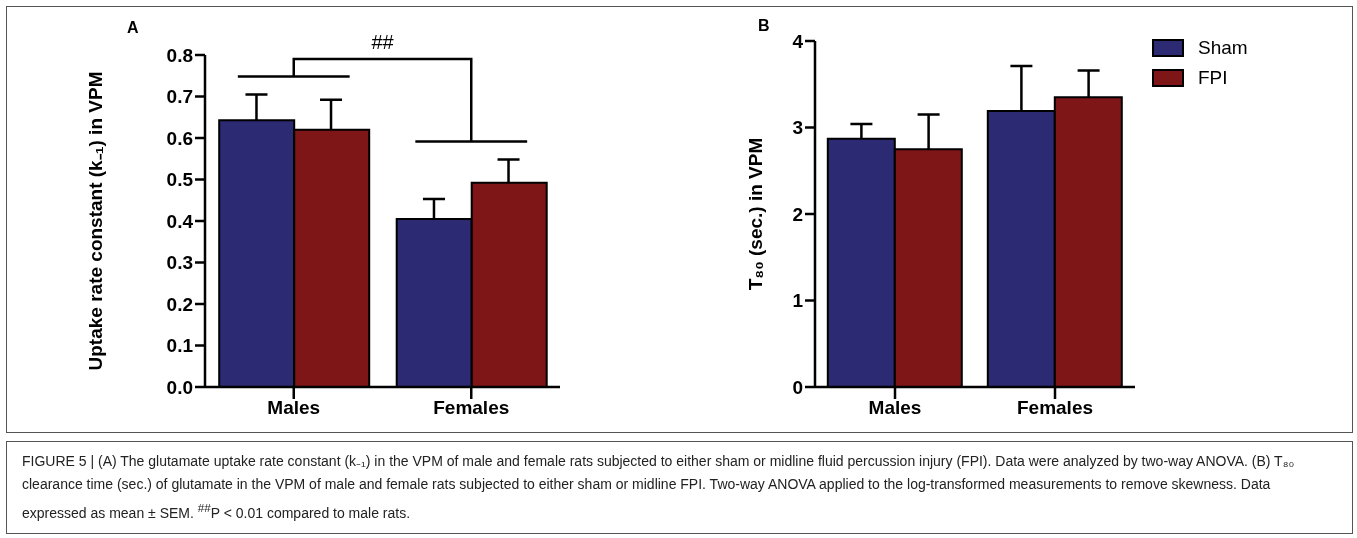 This screenshot has width=1357, height=538. I want to click on chart-title: A, so click(133, 28).